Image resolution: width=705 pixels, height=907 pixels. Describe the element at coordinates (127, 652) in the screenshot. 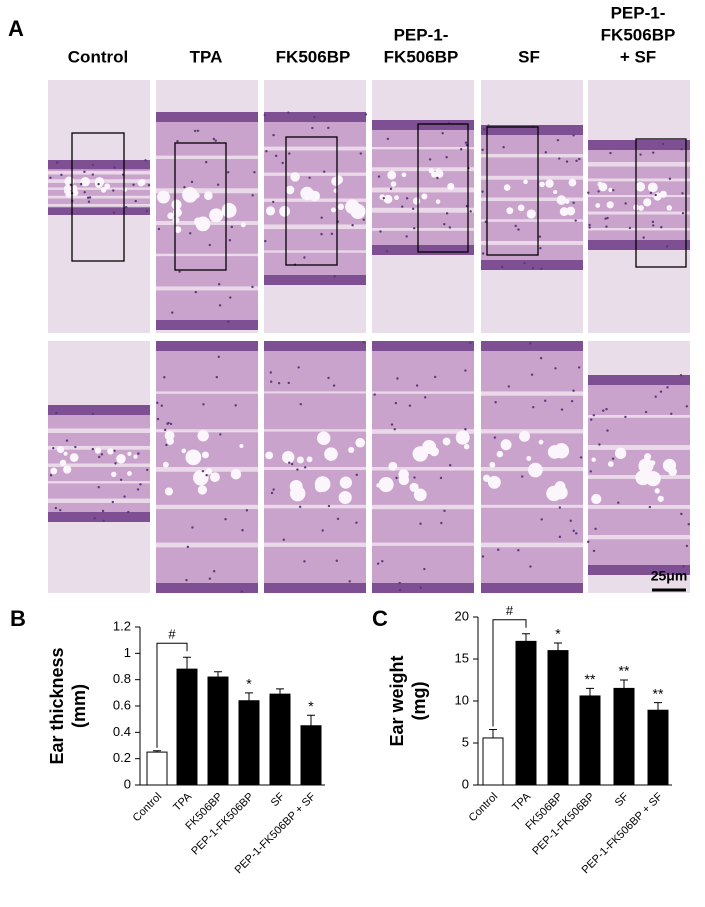

I see `y-tick-label: 1` at that location.